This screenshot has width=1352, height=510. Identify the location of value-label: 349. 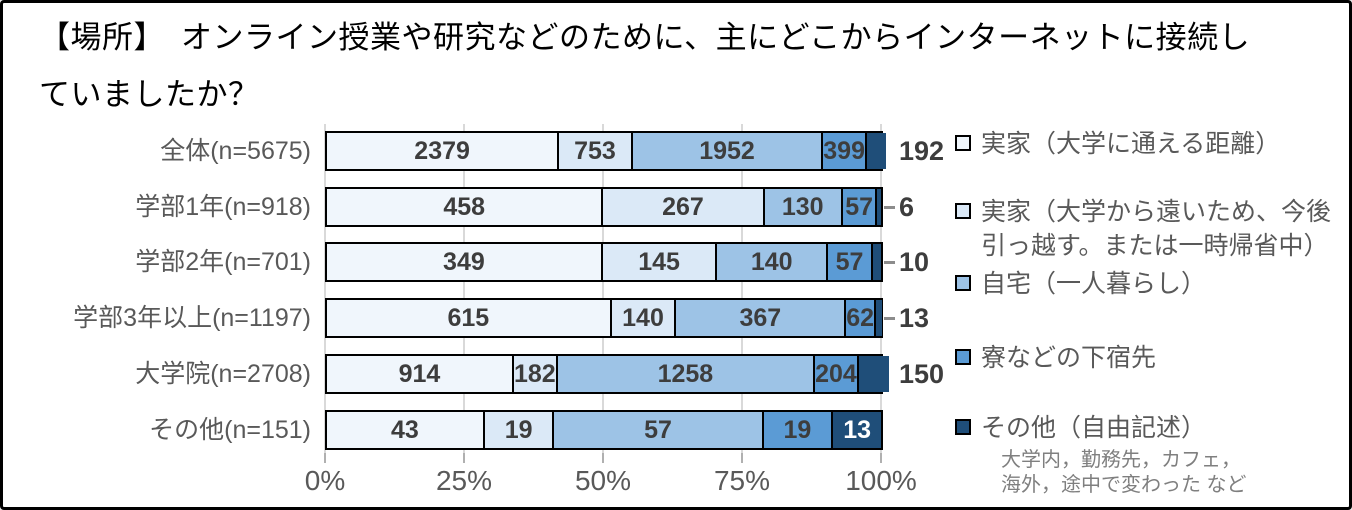
(464, 262).